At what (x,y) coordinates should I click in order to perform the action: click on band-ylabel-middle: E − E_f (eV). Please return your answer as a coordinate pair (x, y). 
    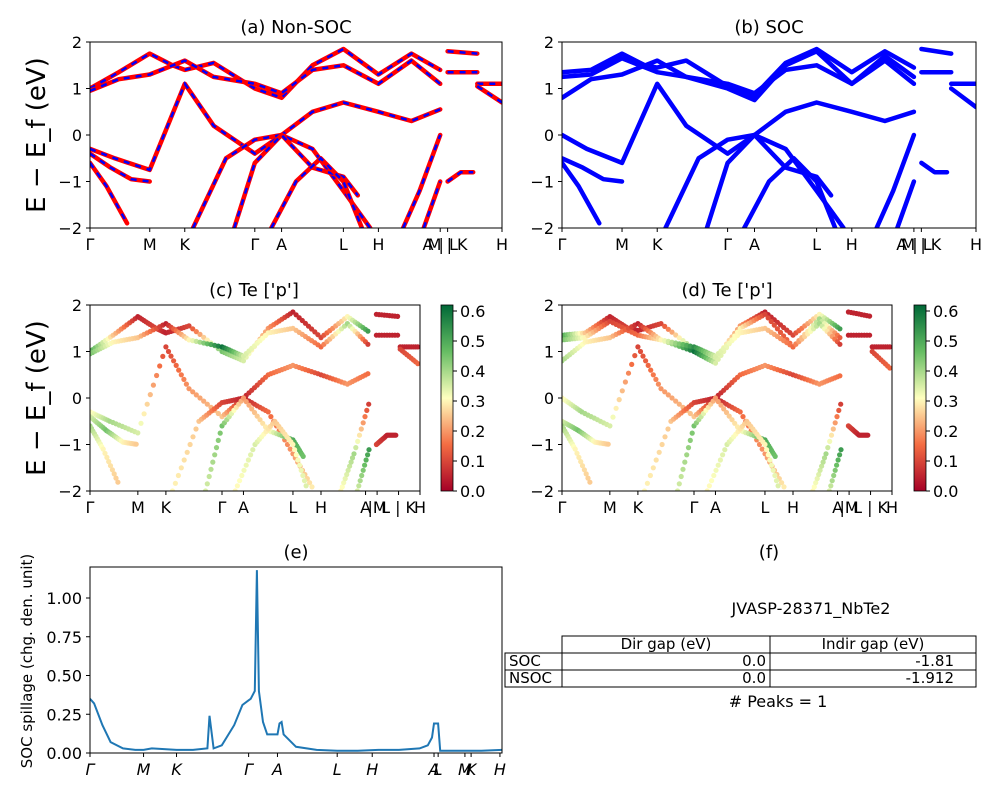
    Looking at the image, I should click on (37, 398).